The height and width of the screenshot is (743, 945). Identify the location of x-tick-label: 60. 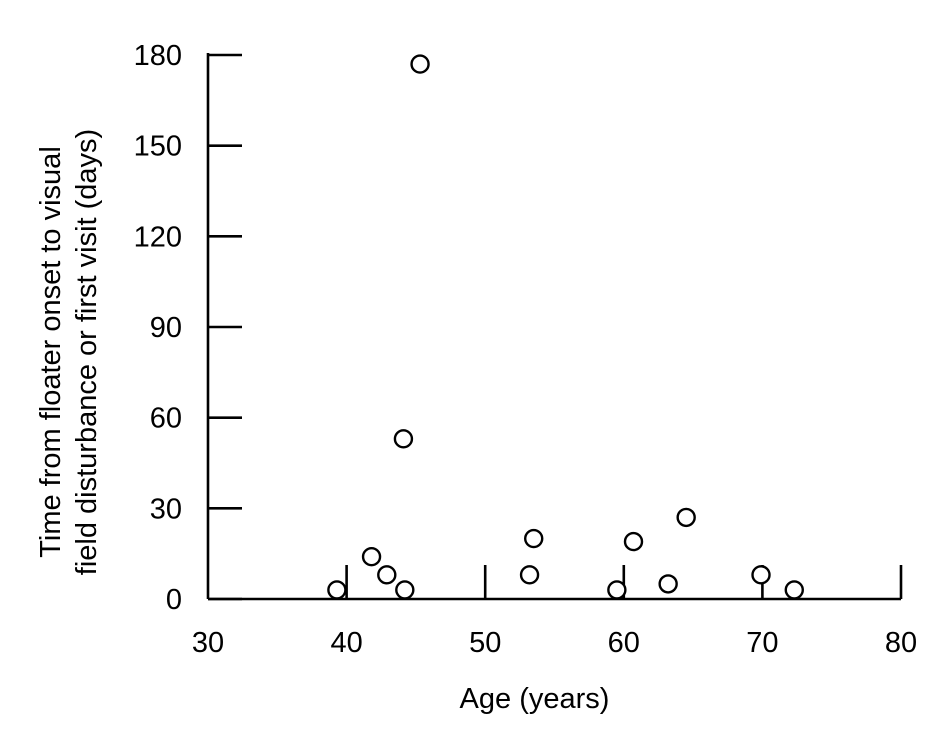
(624, 643).